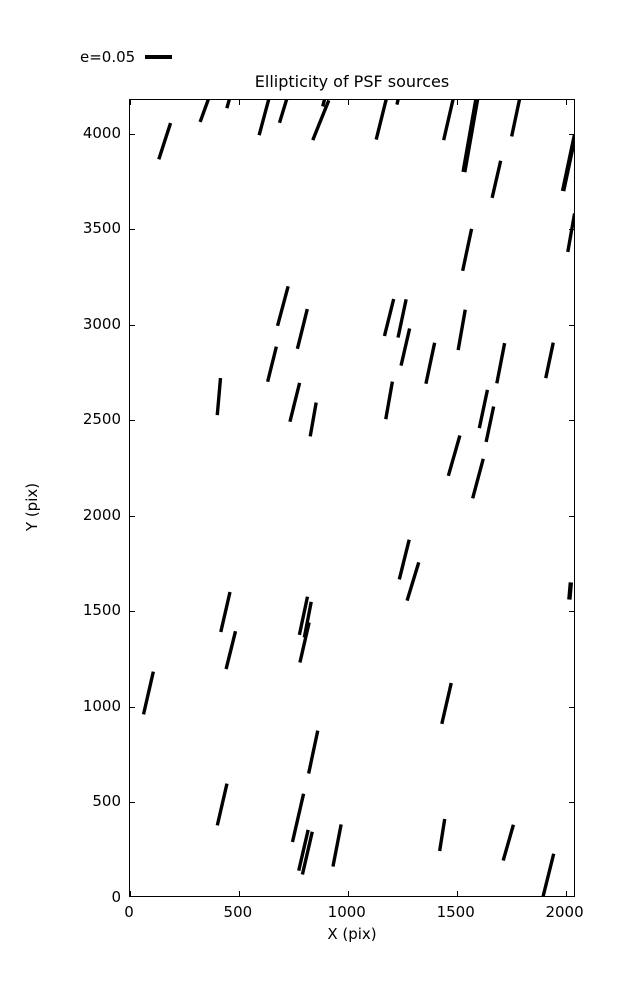  I want to click on x-tick-label: 1500, so click(455, 912).